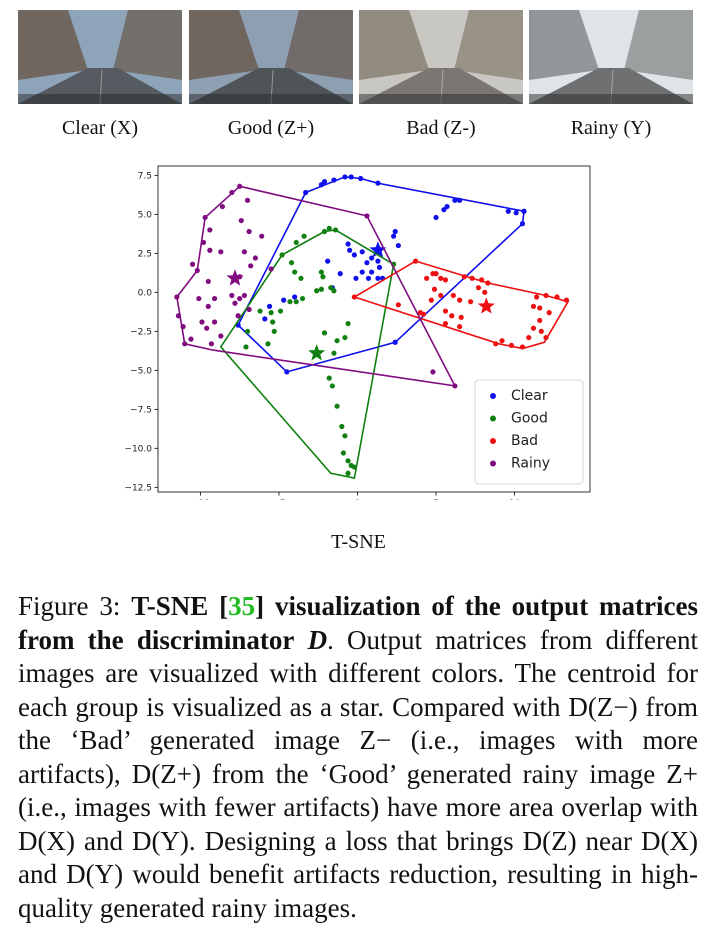 The height and width of the screenshot is (945, 717). I want to click on hull-clear, so click(381, 274).